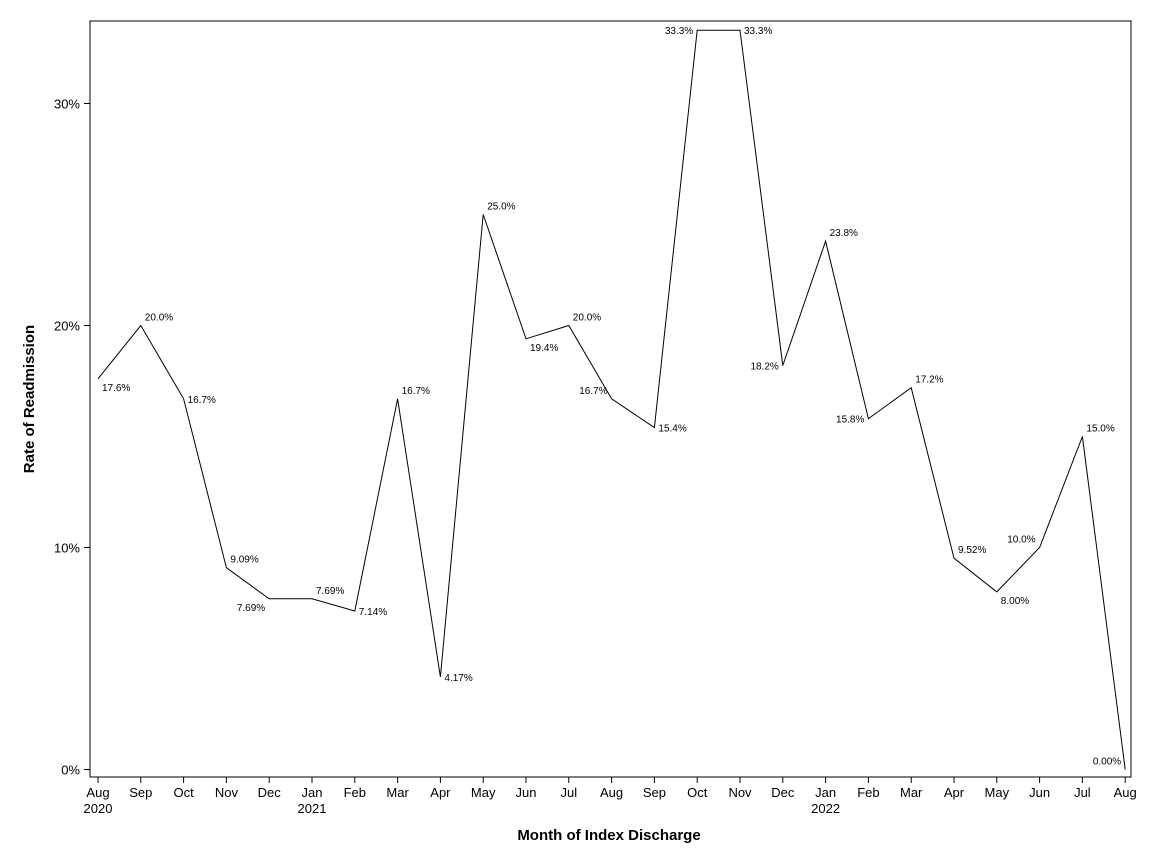 The image size is (1152, 864). What do you see at coordinates (98, 808) in the screenshot?
I see `x-year-label: 2020` at bounding box center [98, 808].